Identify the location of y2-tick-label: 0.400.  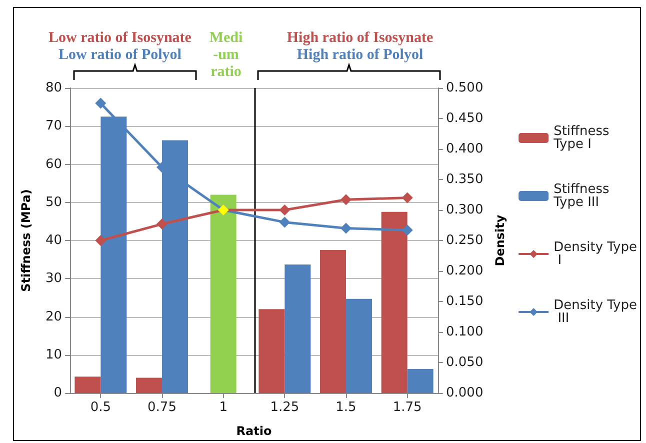
(465, 149).